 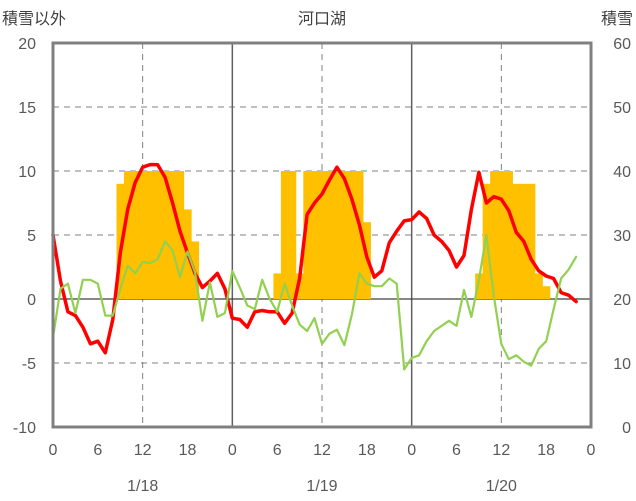 What do you see at coordinates (27, 172) in the screenshot?
I see `left-tick-label: 10` at bounding box center [27, 172].